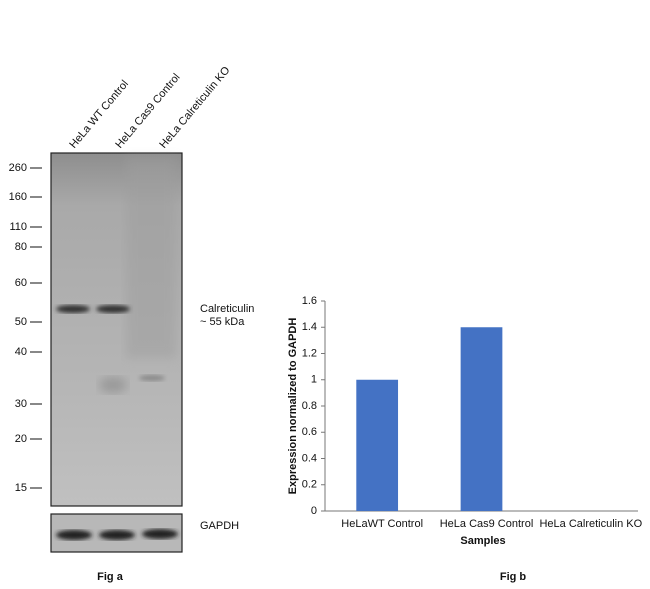  What do you see at coordinates (21, 488) in the screenshot?
I see `marker-label: 15` at bounding box center [21, 488].